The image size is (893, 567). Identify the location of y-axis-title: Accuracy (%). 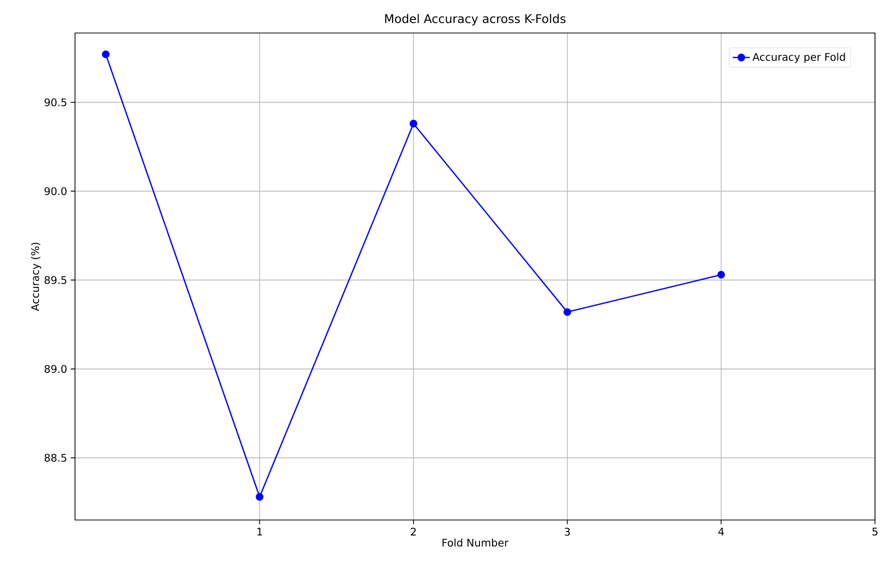
(36, 277).